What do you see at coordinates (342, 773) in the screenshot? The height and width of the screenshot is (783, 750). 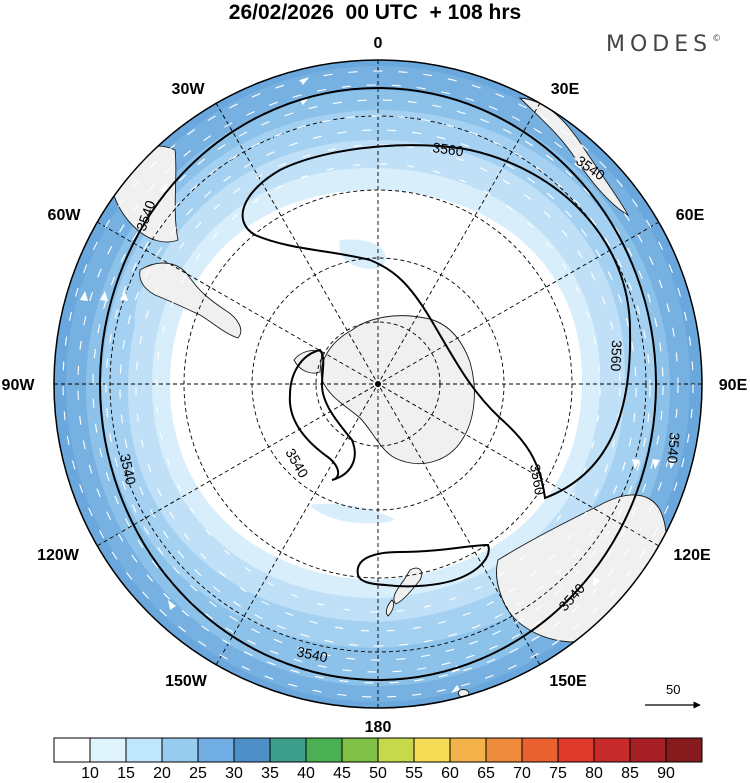 I see `colorbar-tick-label: 45` at bounding box center [342, 773].